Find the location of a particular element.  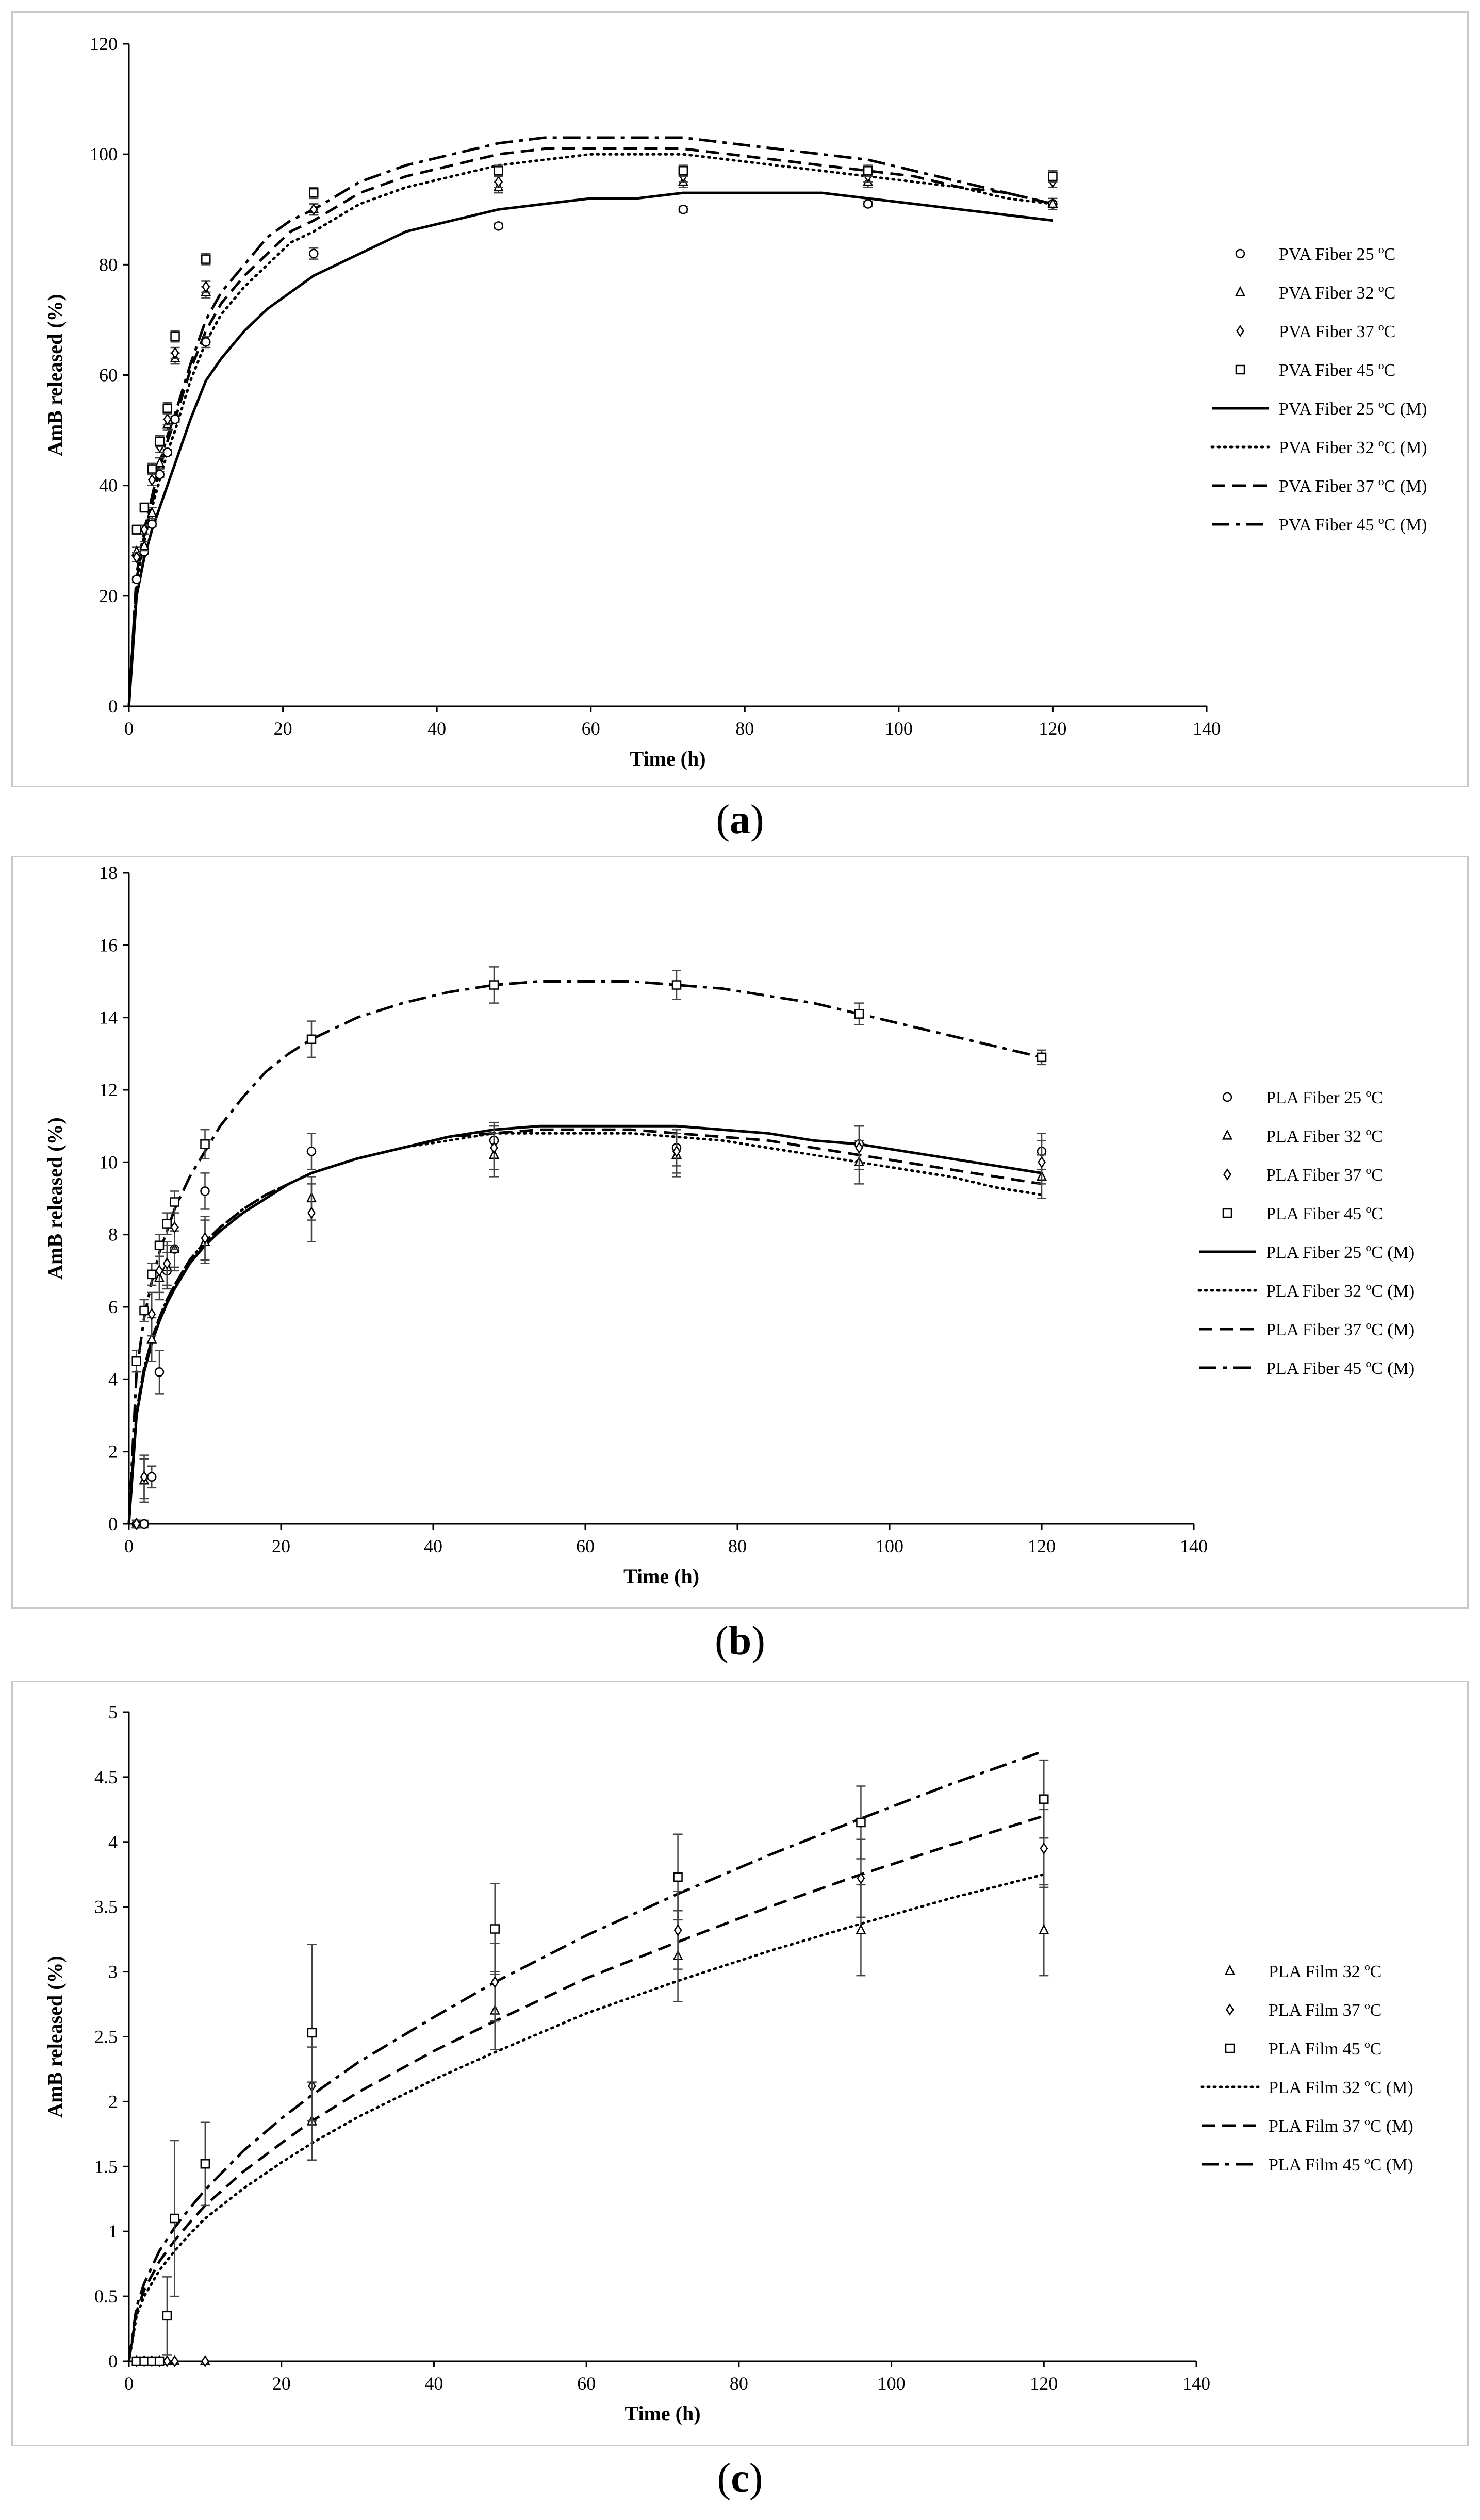

chart-a-legend-0-symbol is located at coordinates (1240, 253).